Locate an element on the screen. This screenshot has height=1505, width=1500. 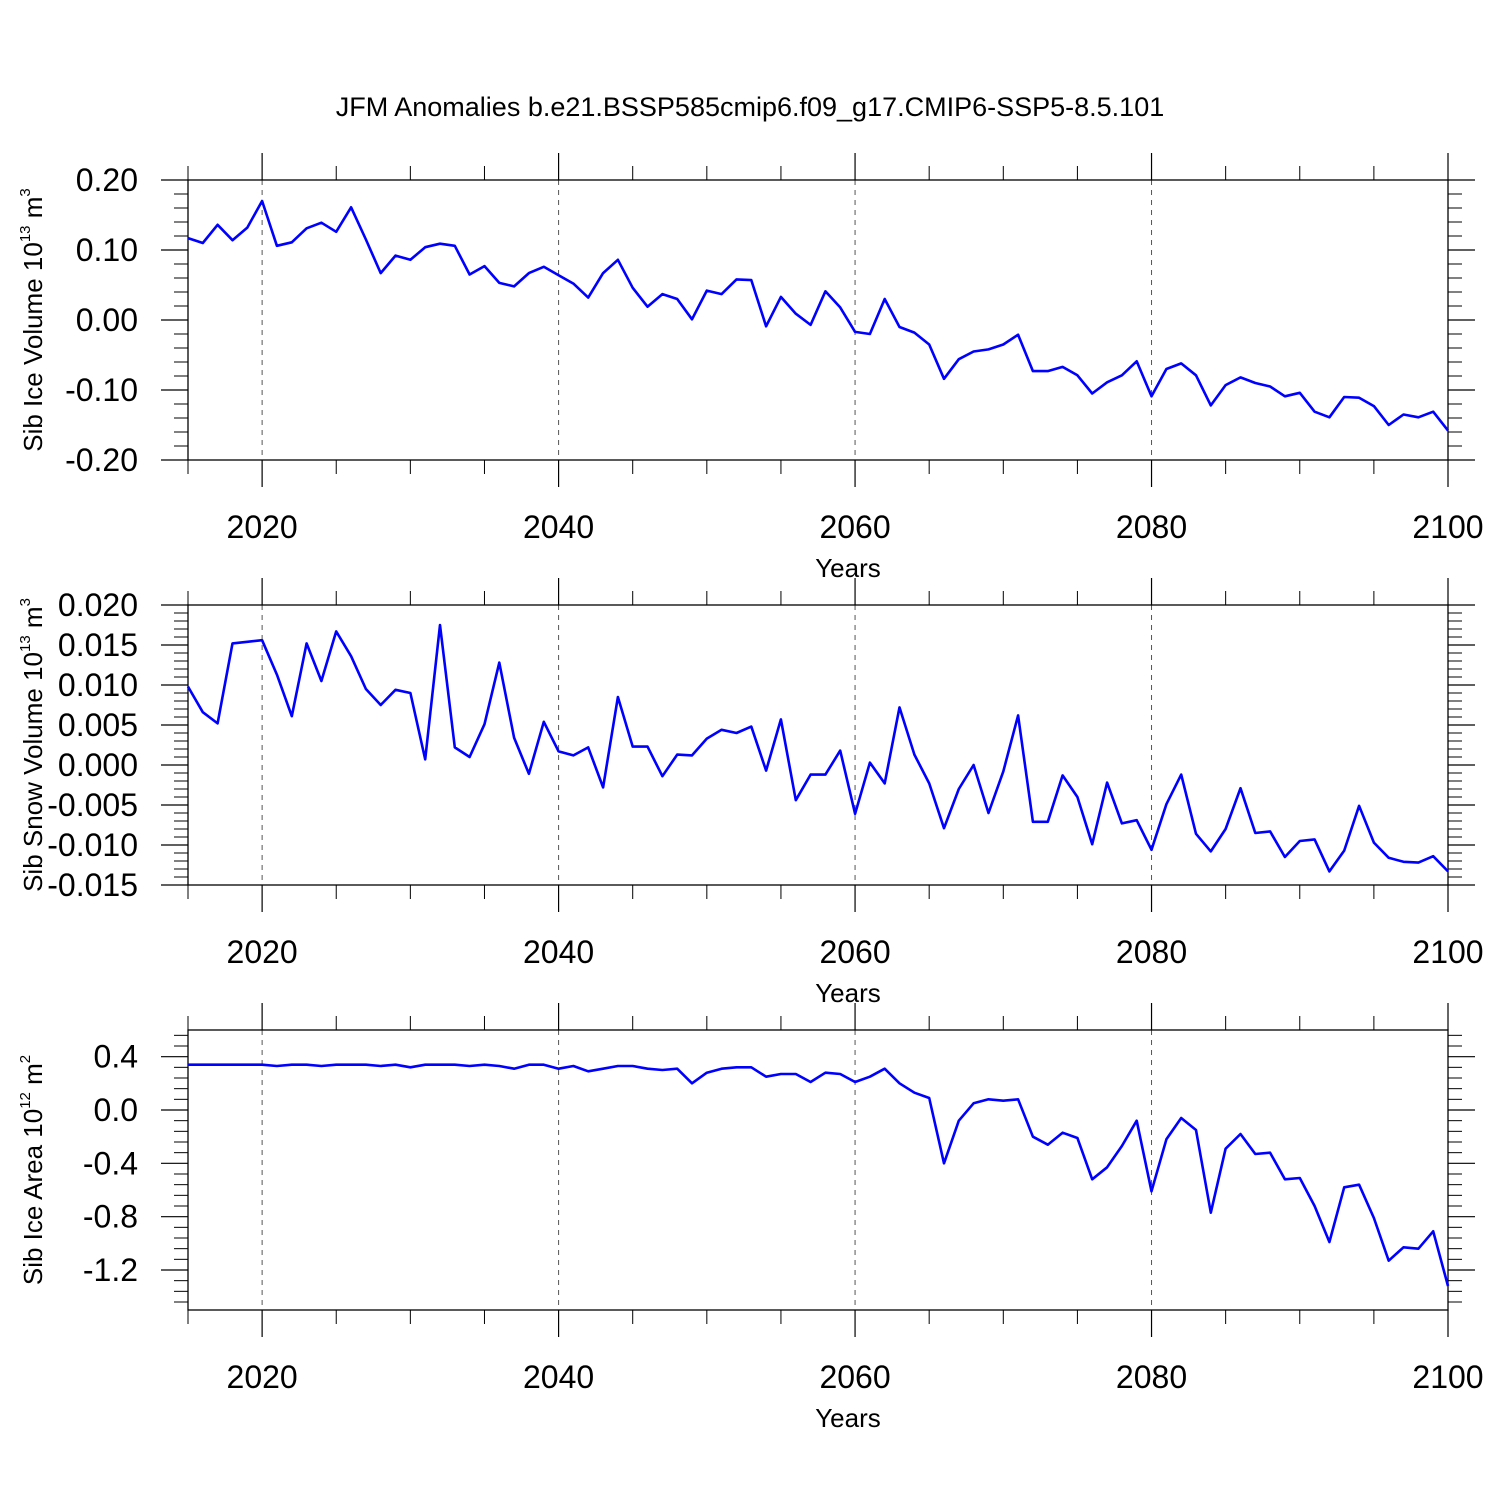
y-tick-label: 0.020 is located at coordinates (98, 605).